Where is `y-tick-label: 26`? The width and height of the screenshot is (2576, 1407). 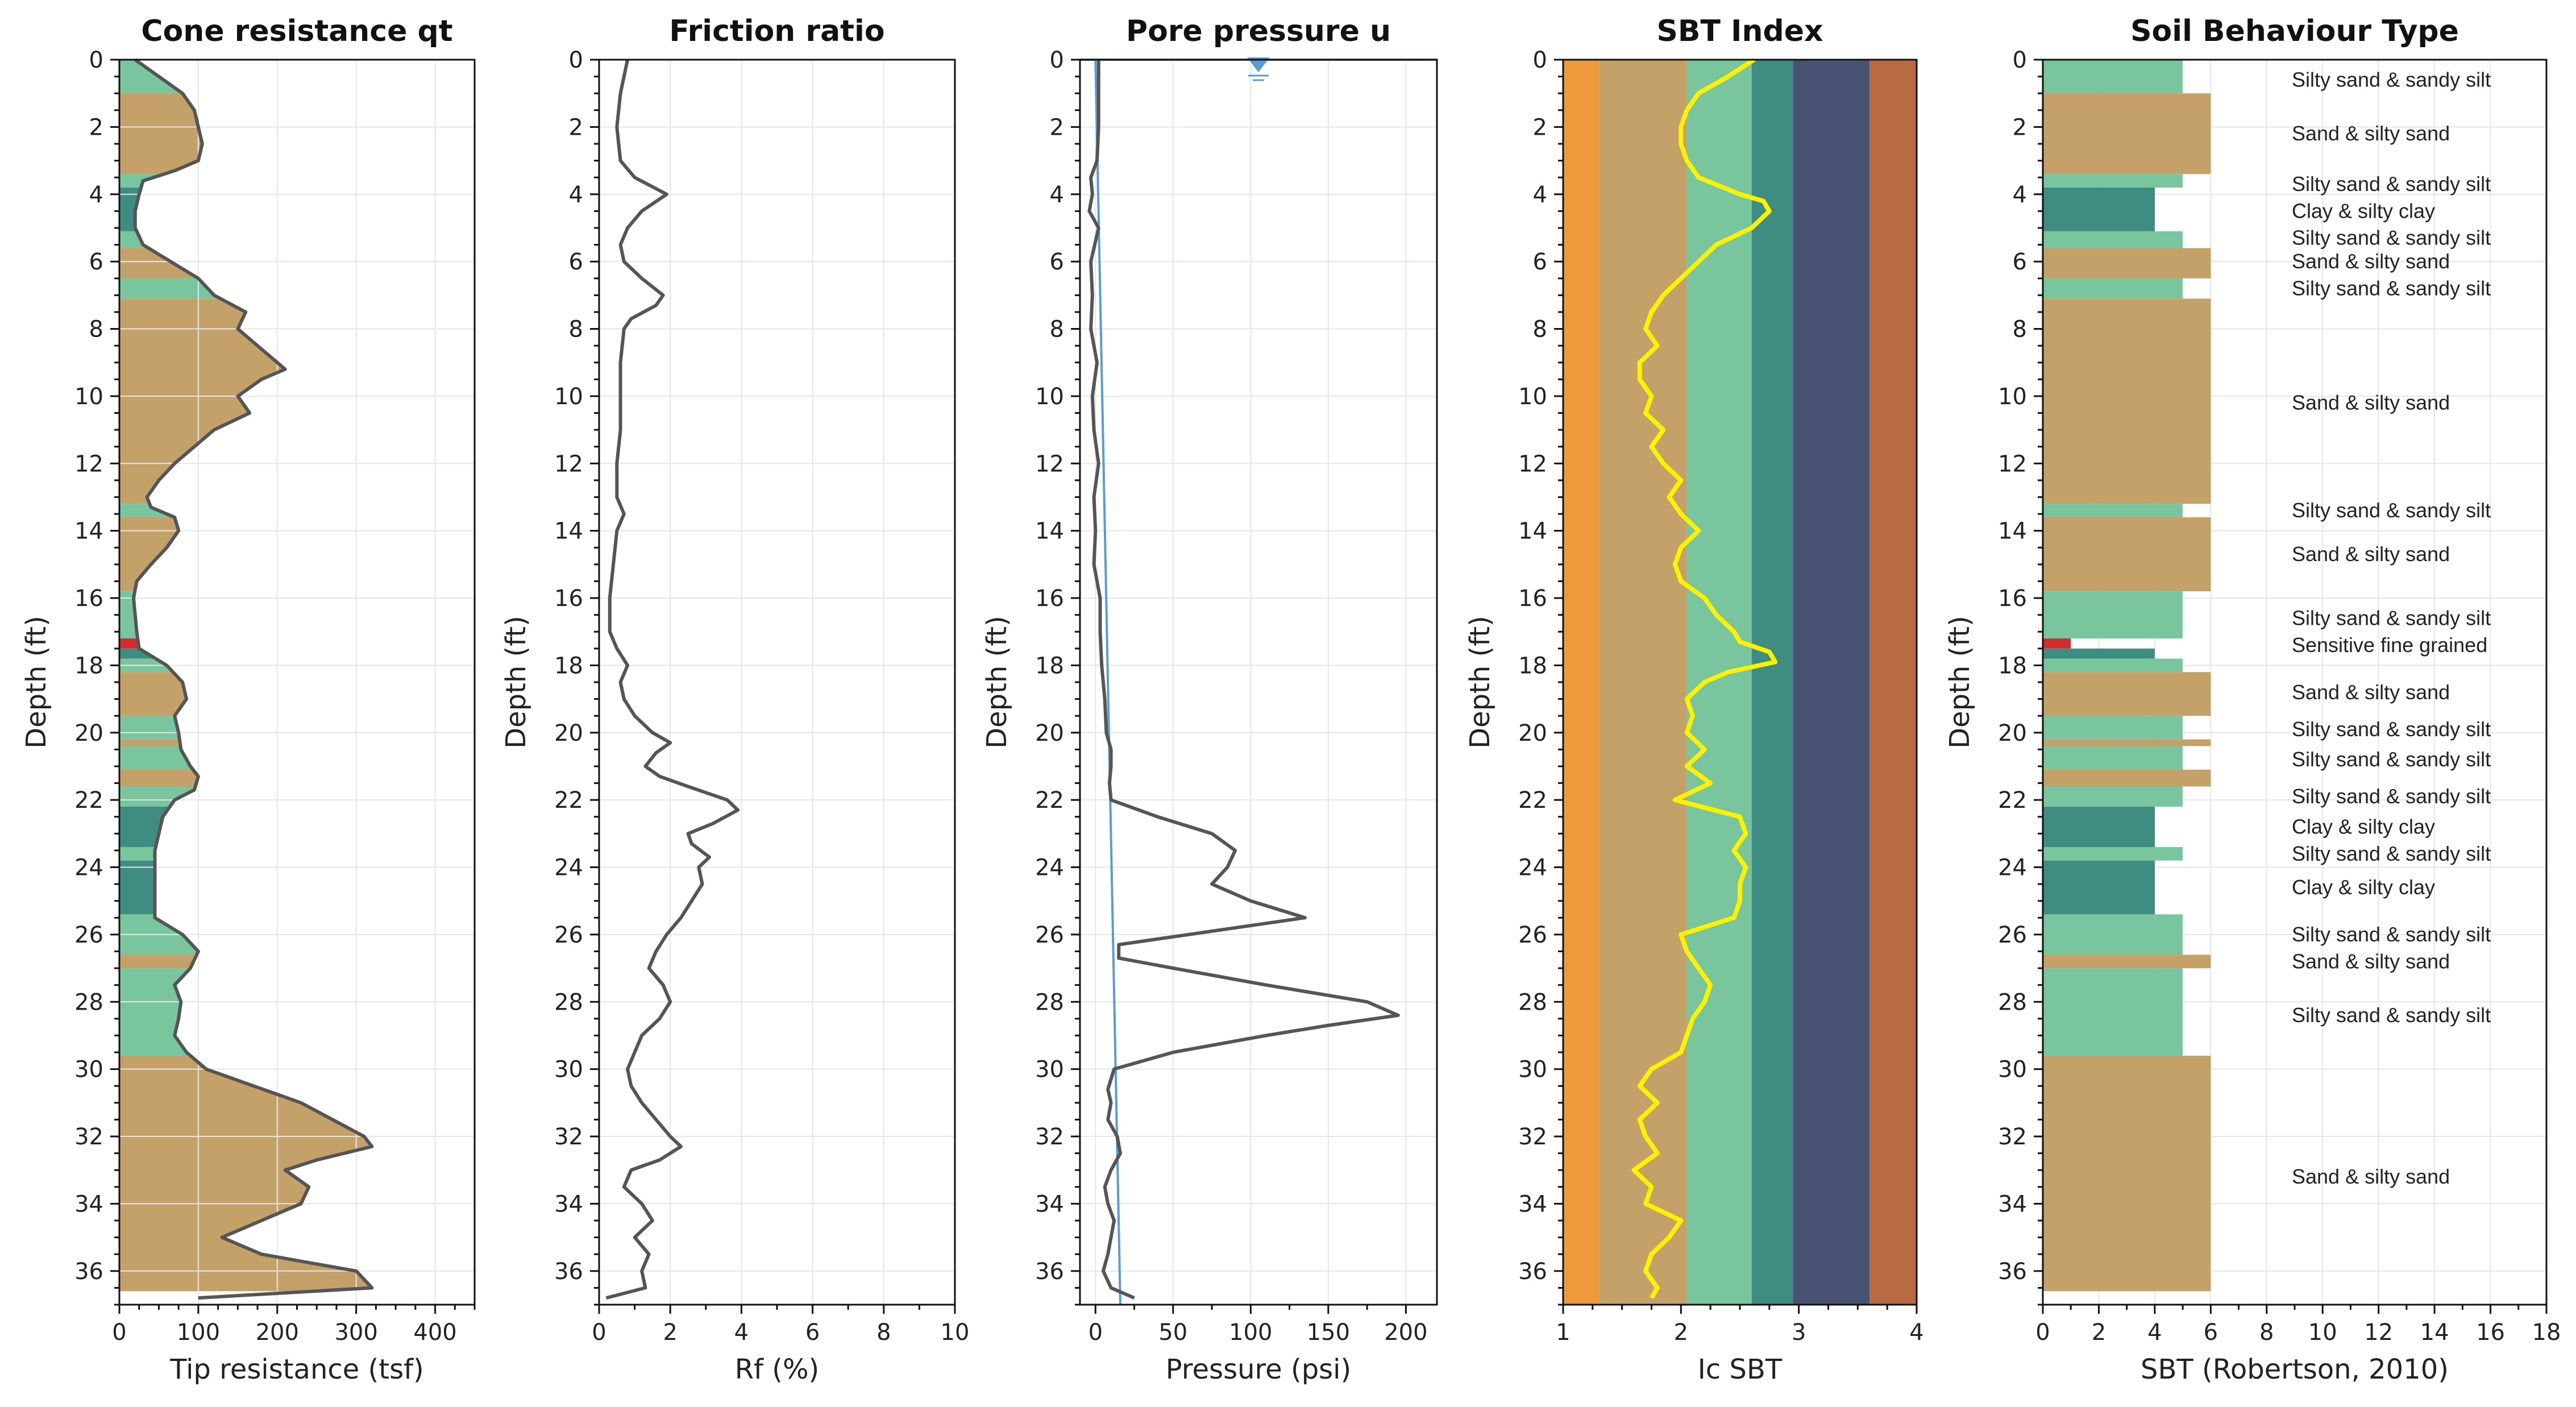 y-tick-label: 26 is located at coordinates (2012, 935).